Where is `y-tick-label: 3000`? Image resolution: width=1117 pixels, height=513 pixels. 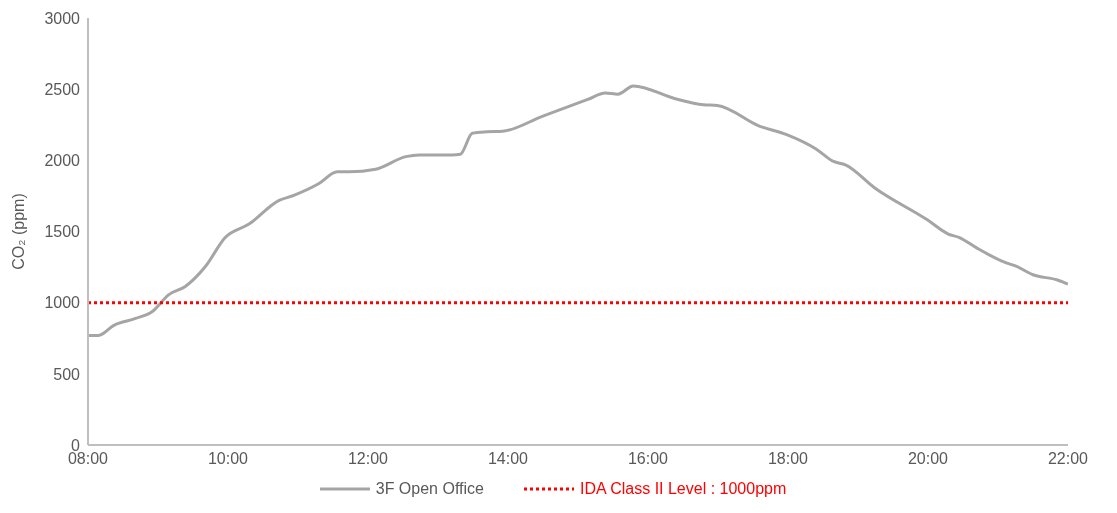 y-tick-label: 3000 is located at coordinates (62, 18).